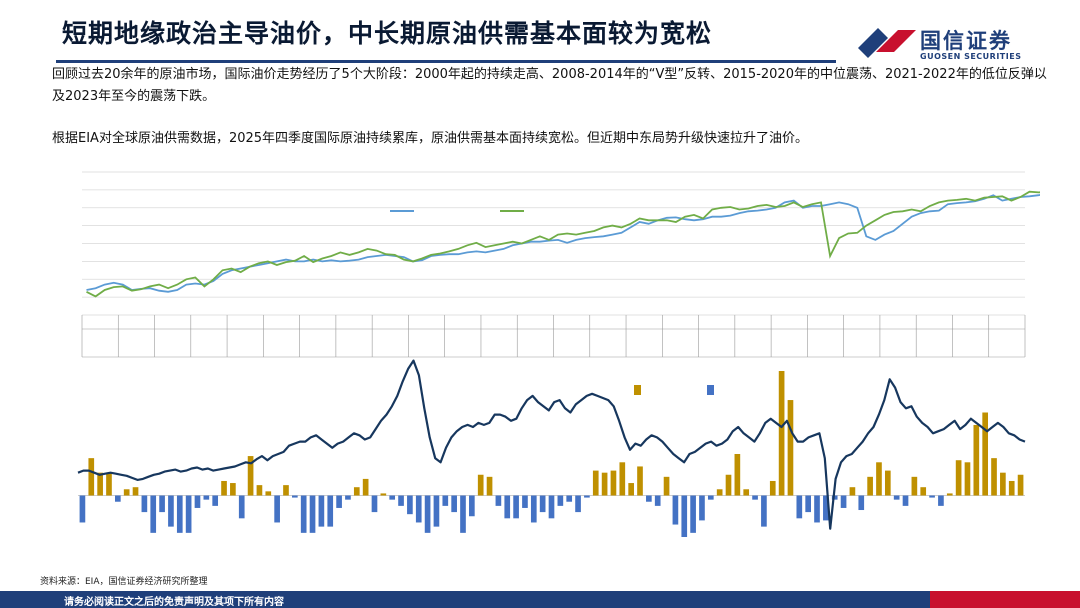  I want to click on supply-series-line, so click(563, 243).